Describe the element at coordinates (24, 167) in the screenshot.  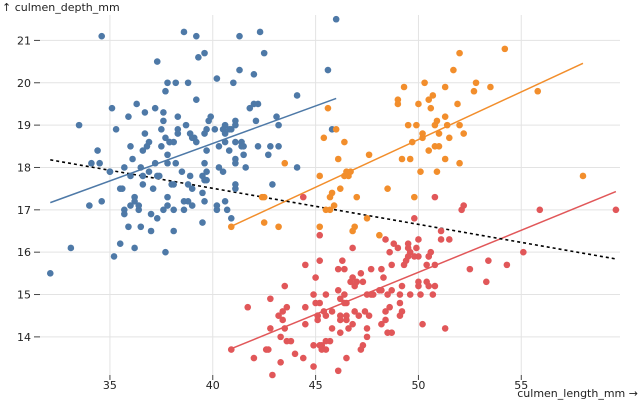
I see `y-tick-label: 18` at that location.